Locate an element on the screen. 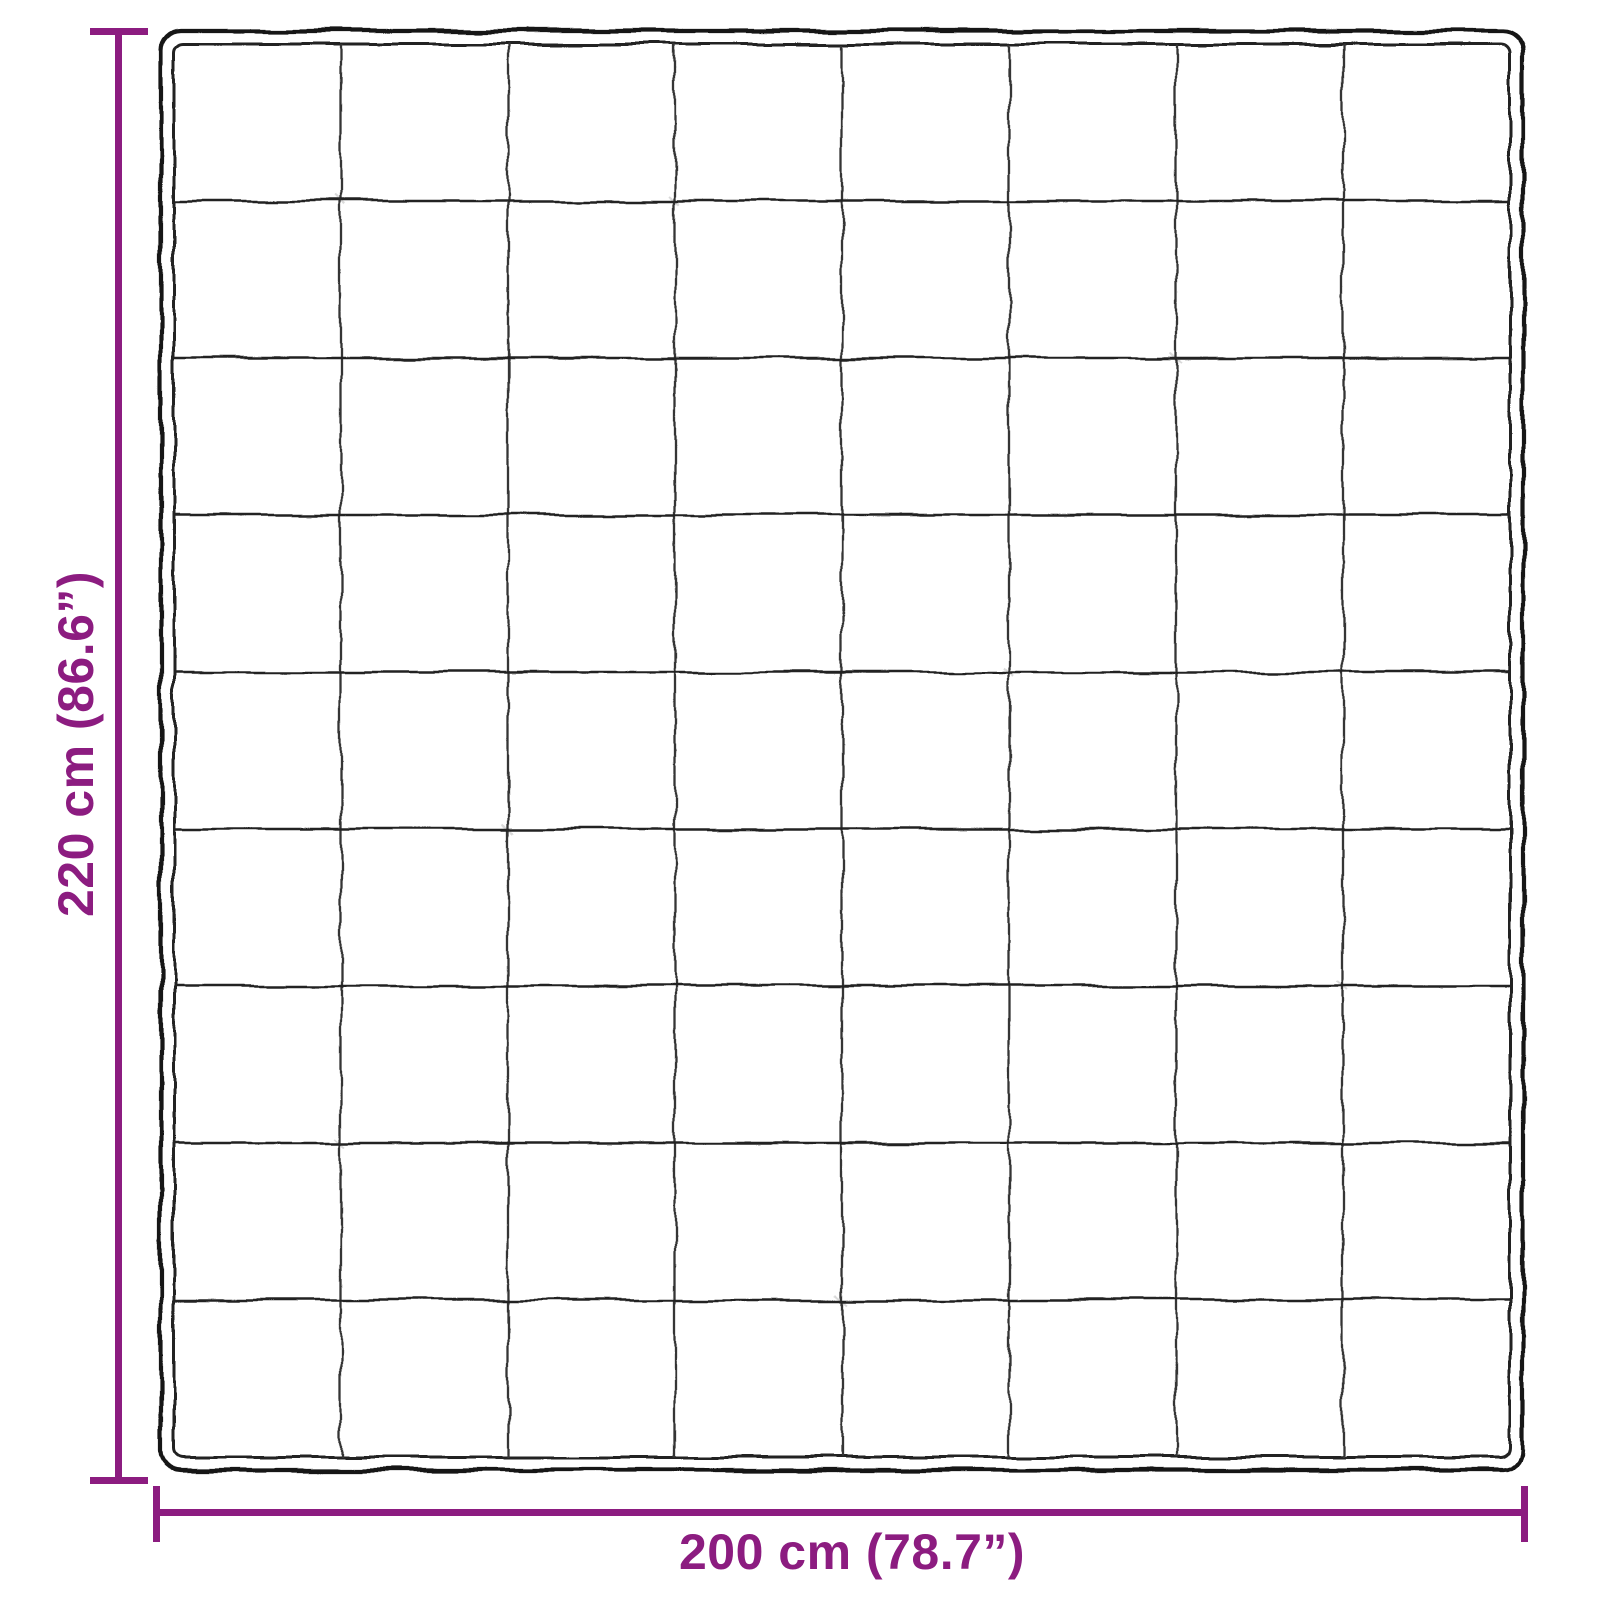  height-dimension-label: 220 cm (86.6”) is located at coordinates (76, 744).